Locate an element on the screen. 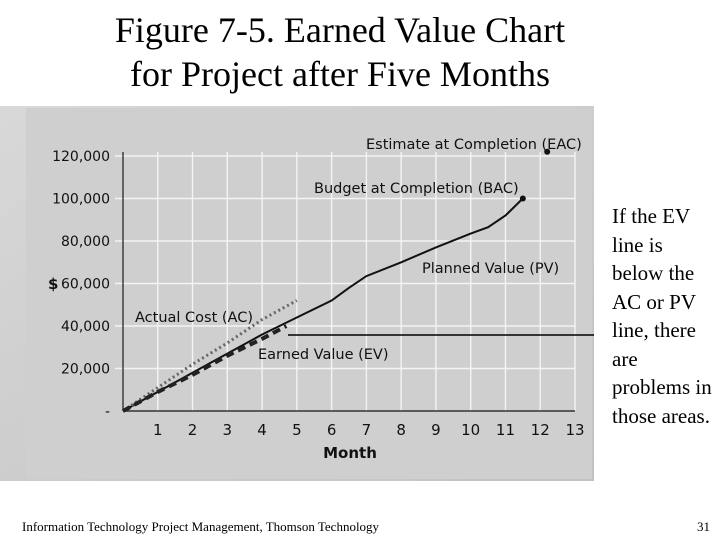  x-tick-label: 9 is located at coordinates (436, 430).